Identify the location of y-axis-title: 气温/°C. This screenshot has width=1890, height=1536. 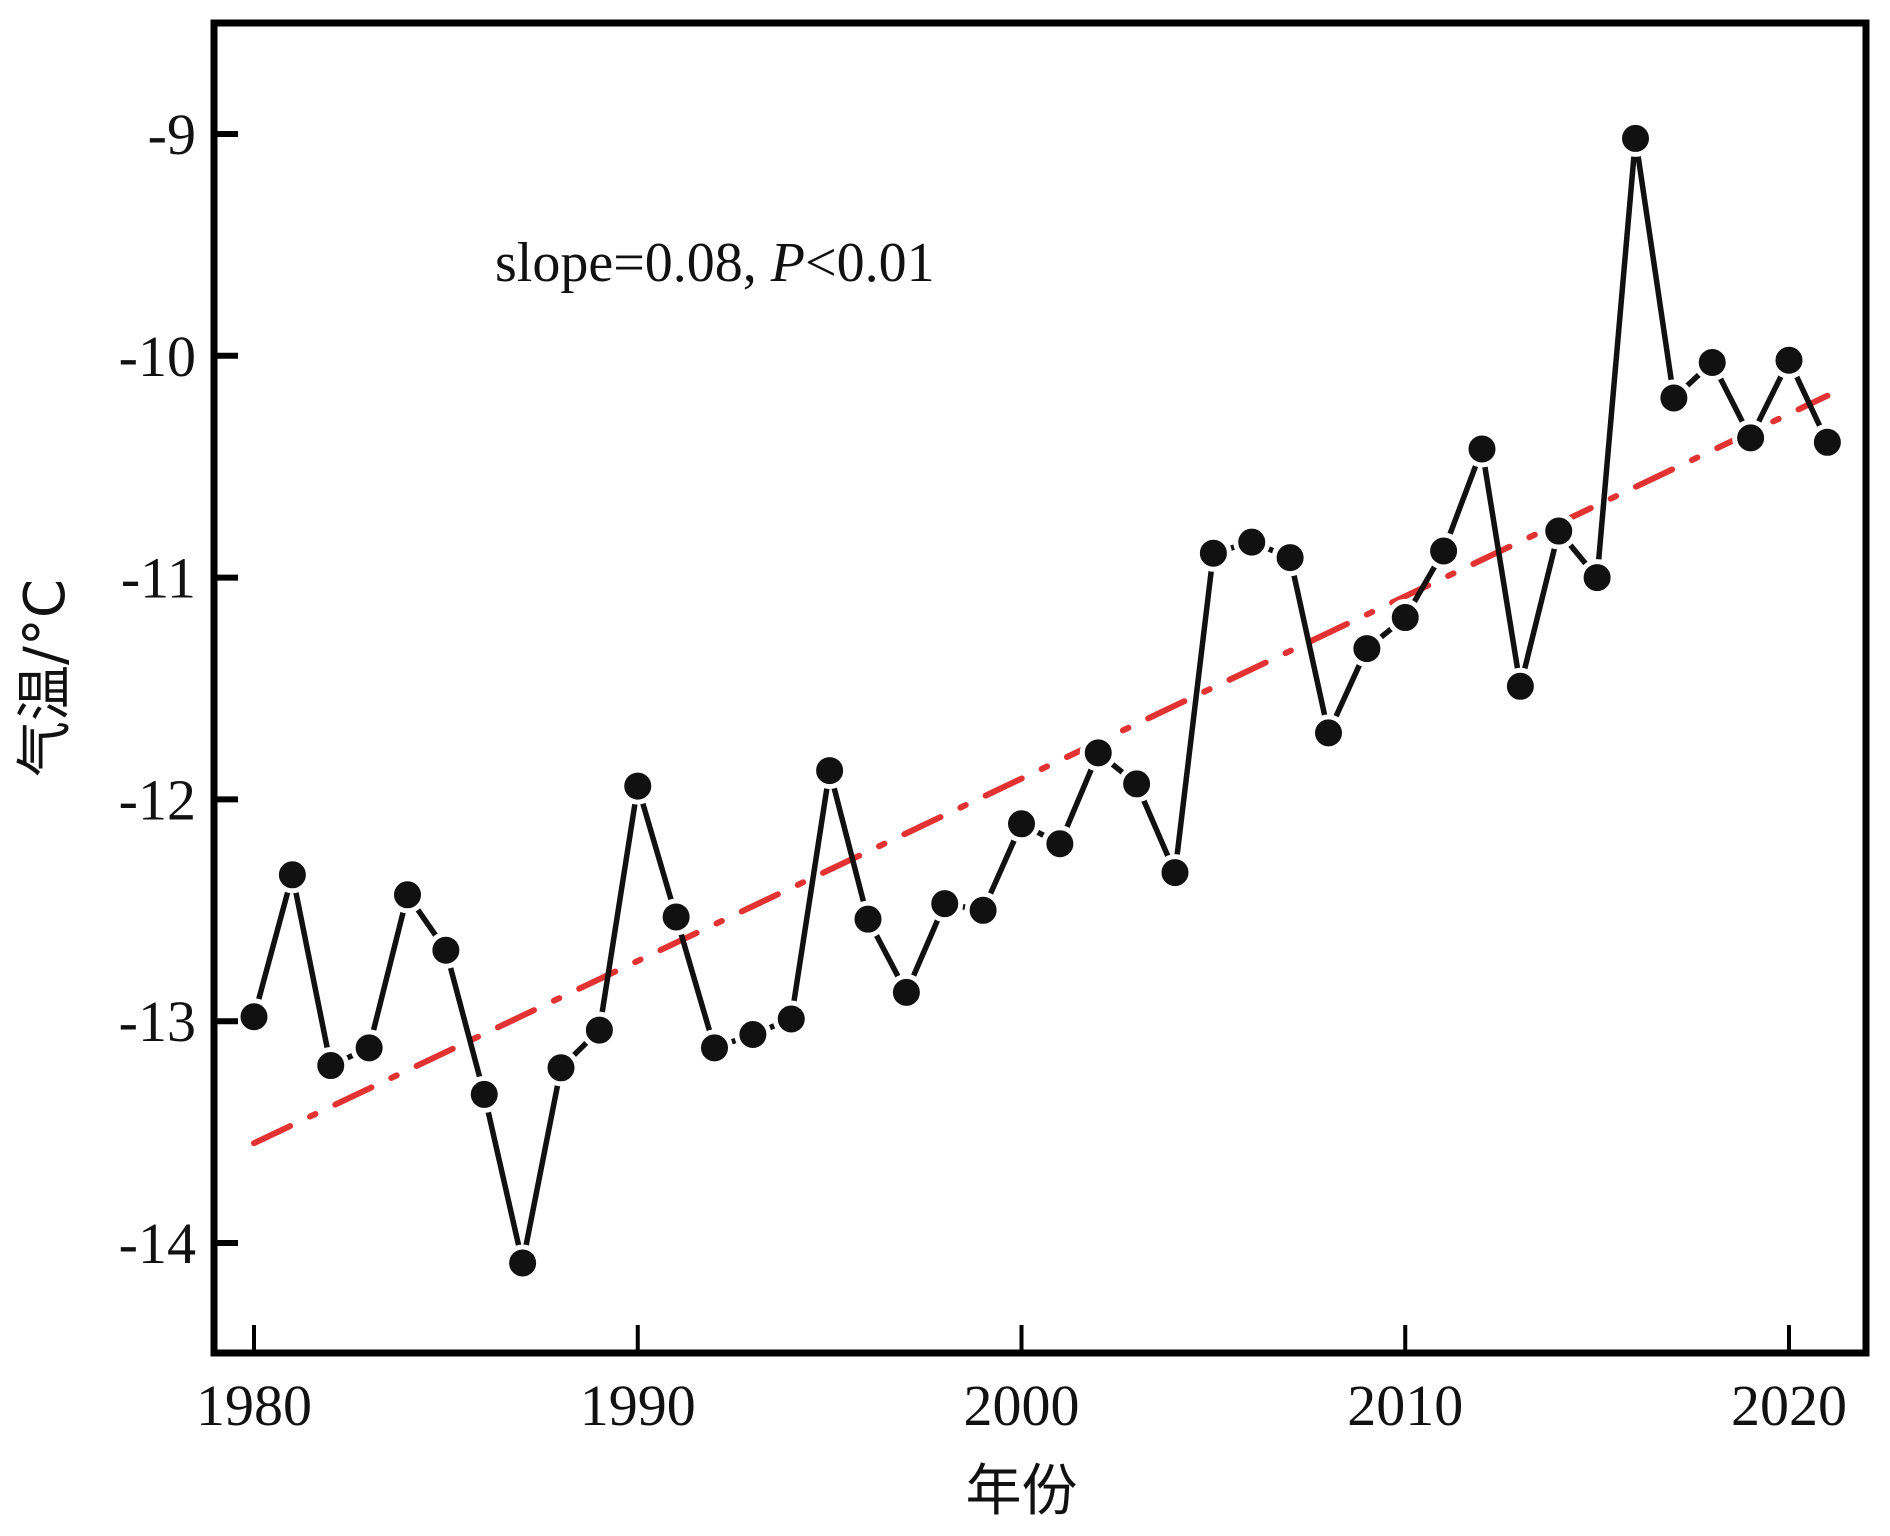
(45, 678).